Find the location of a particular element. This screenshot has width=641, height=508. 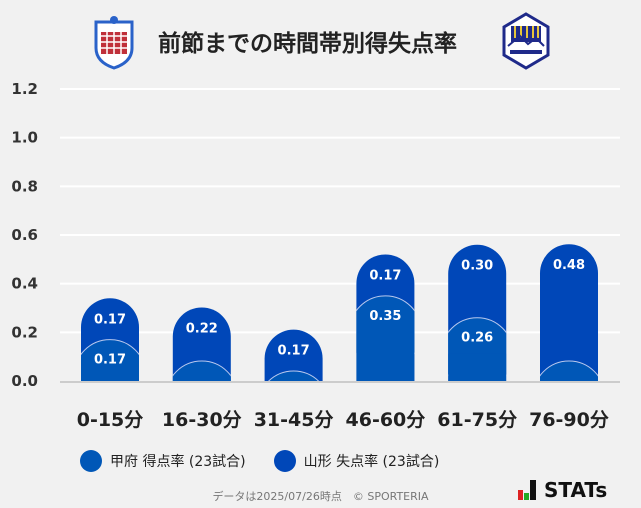

kofu-logo is located at coordinates (114, 44).